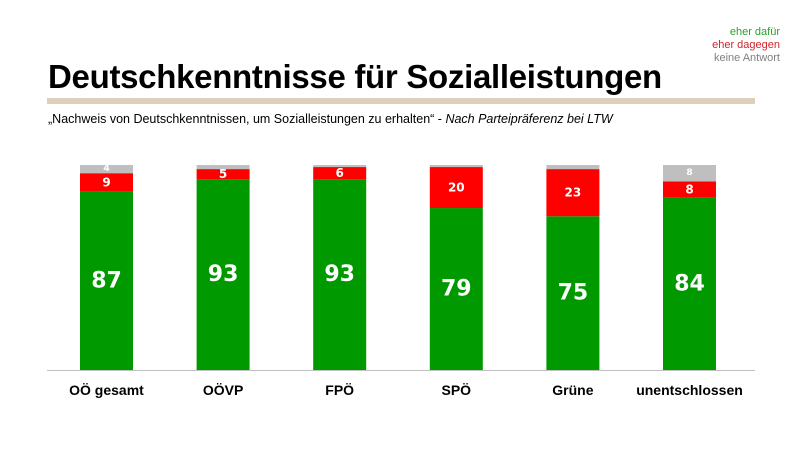  What do you see at coordinates (401, 101) in the screenshot?
I see `title-divider` at bounding box center [401, 101].